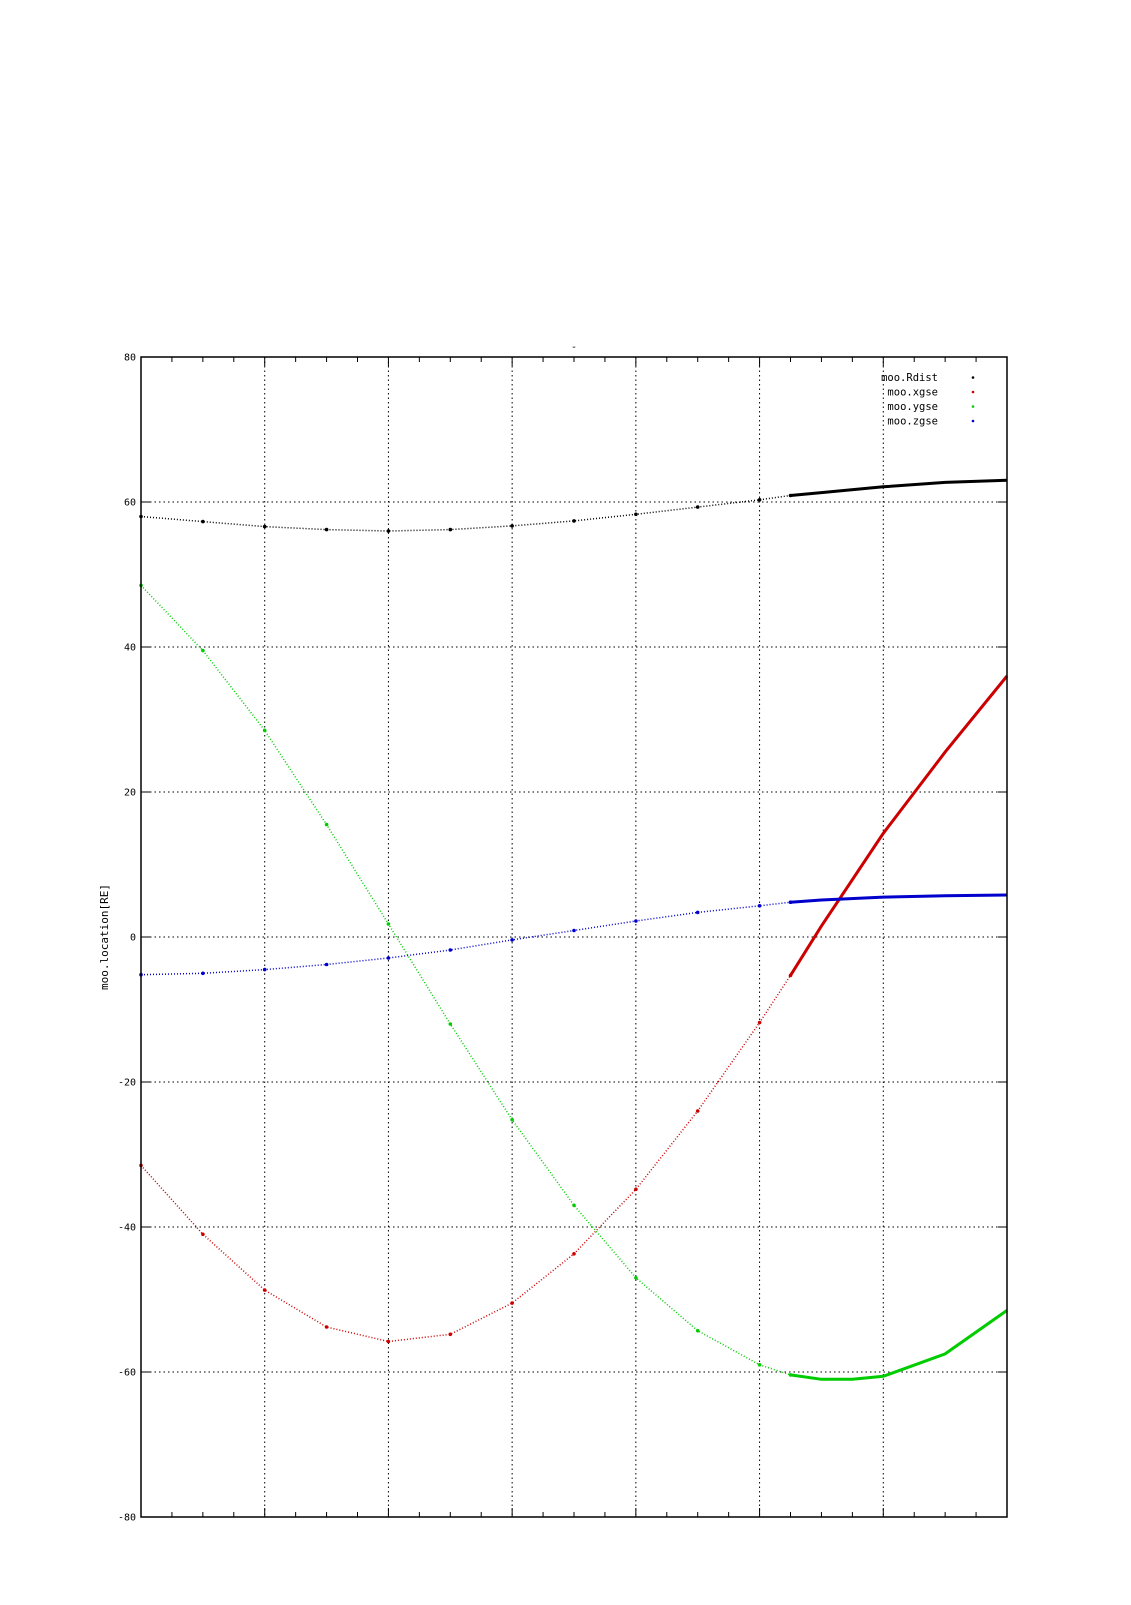  What do you see at coordinates (130, 358) in the screenshot?
I see `y-tick-label: 80` at bounding box center [130, 358].